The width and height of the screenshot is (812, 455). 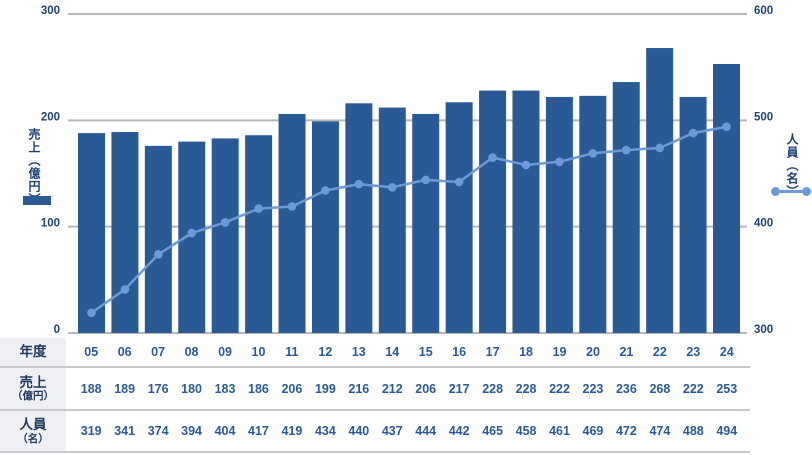 I want to click on sales-cell: 216, so click(x=359, y=388).